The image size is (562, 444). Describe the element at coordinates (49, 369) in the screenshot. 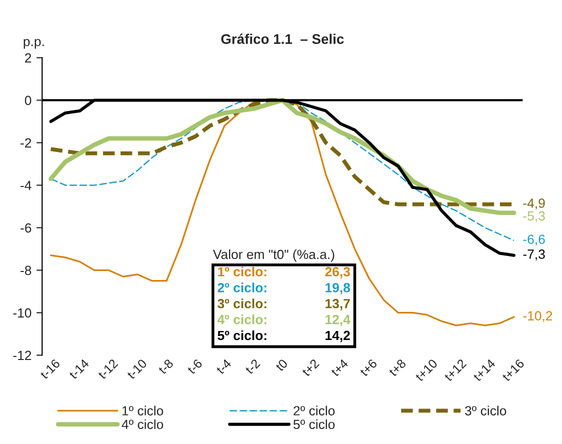

I see `x-tick-label: t-16` at that location.